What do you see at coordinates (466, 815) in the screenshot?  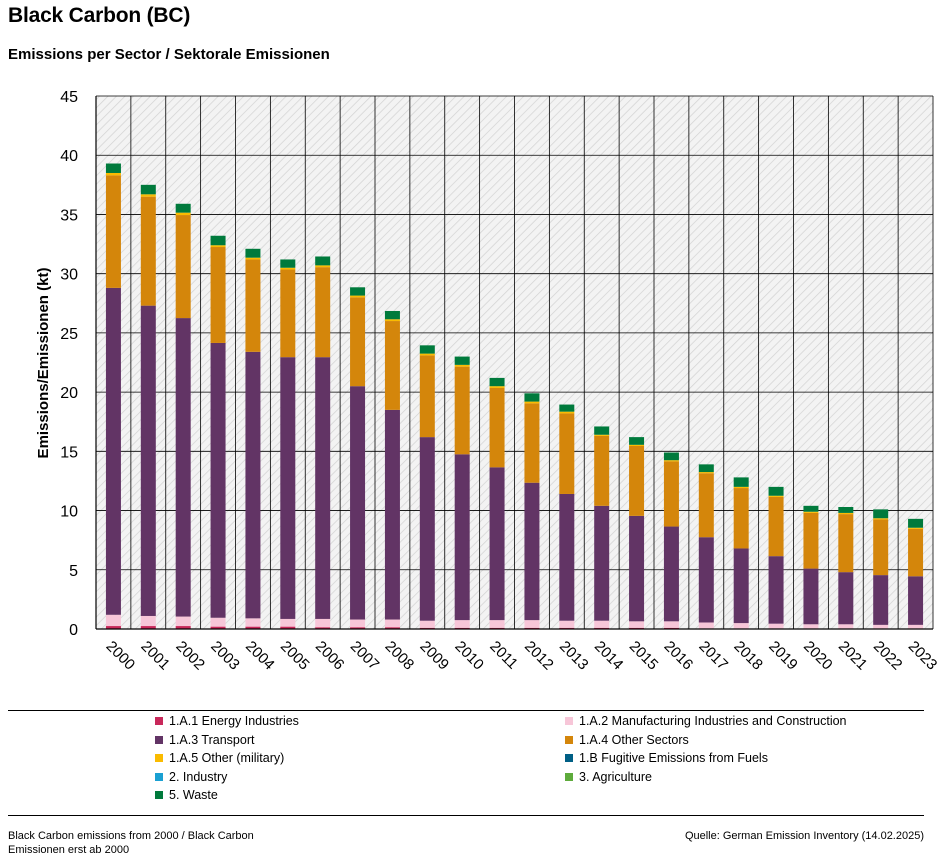 I see `footer-rule` at bounding box center [466, 815].